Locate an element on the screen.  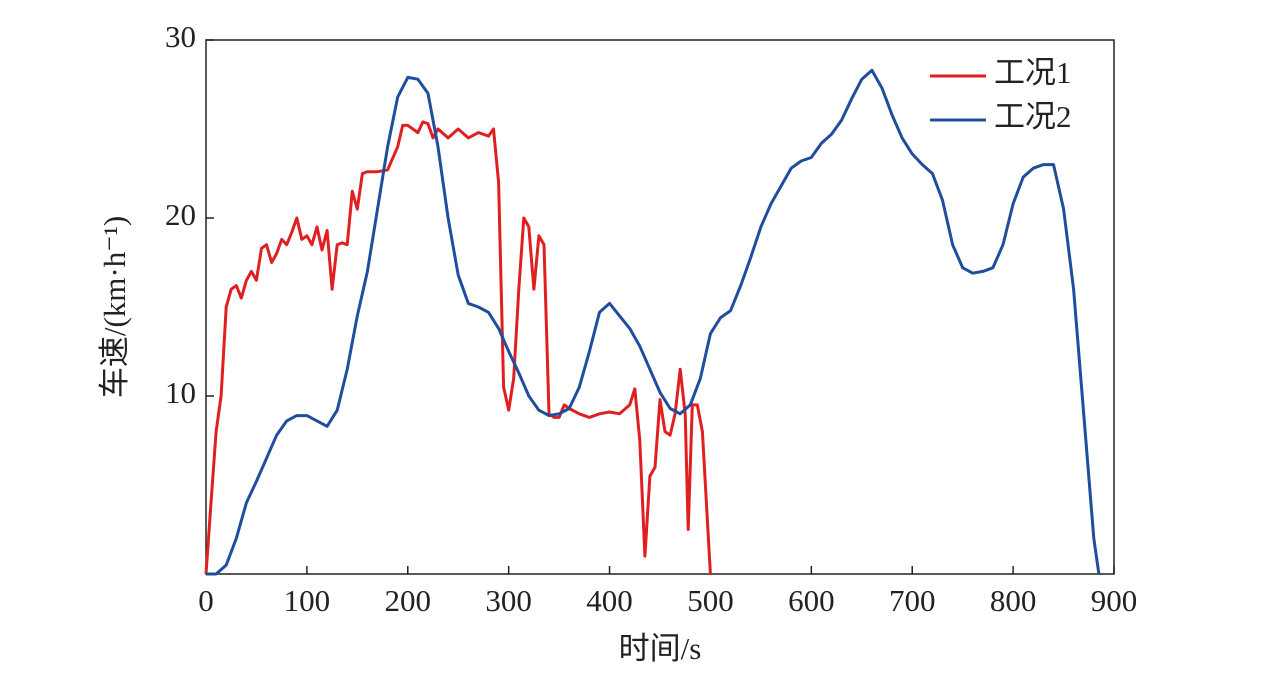
legend-label: 工况2 is located at coordinates (1033, 116).